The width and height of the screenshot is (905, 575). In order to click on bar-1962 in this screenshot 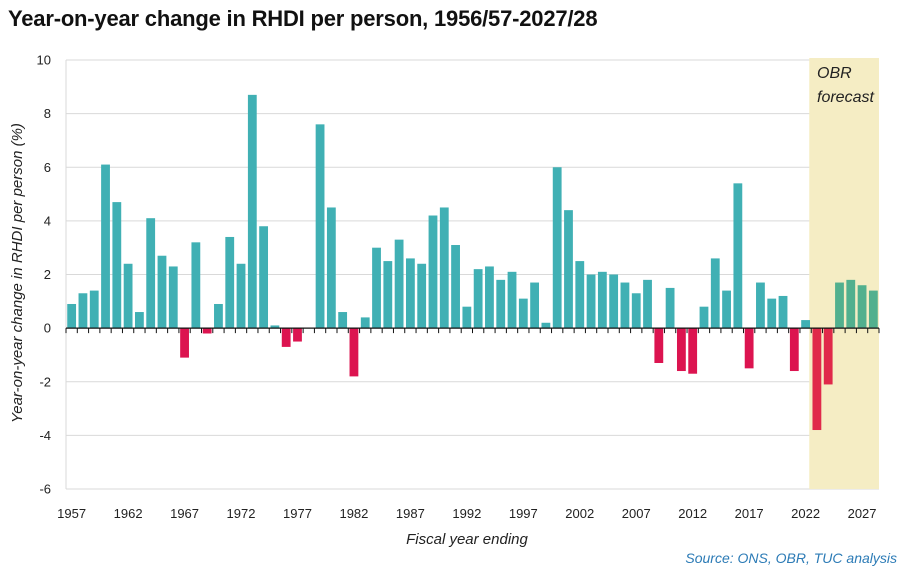, I will do `click(128, 296)`.